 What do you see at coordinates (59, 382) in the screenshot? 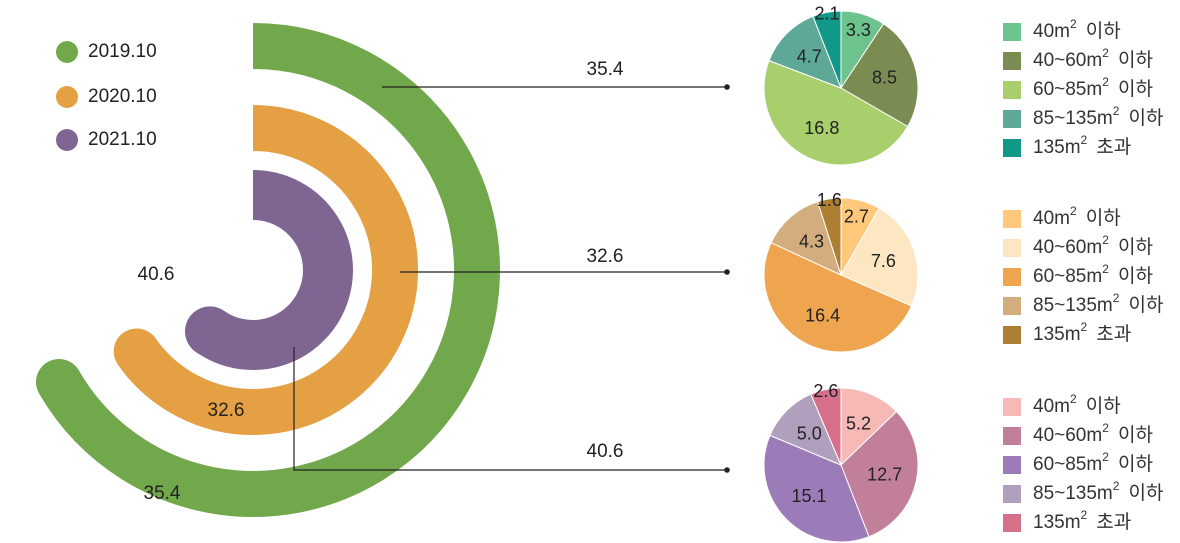
I see `arc-cap-2019.10` at bounding box center [59, 382].